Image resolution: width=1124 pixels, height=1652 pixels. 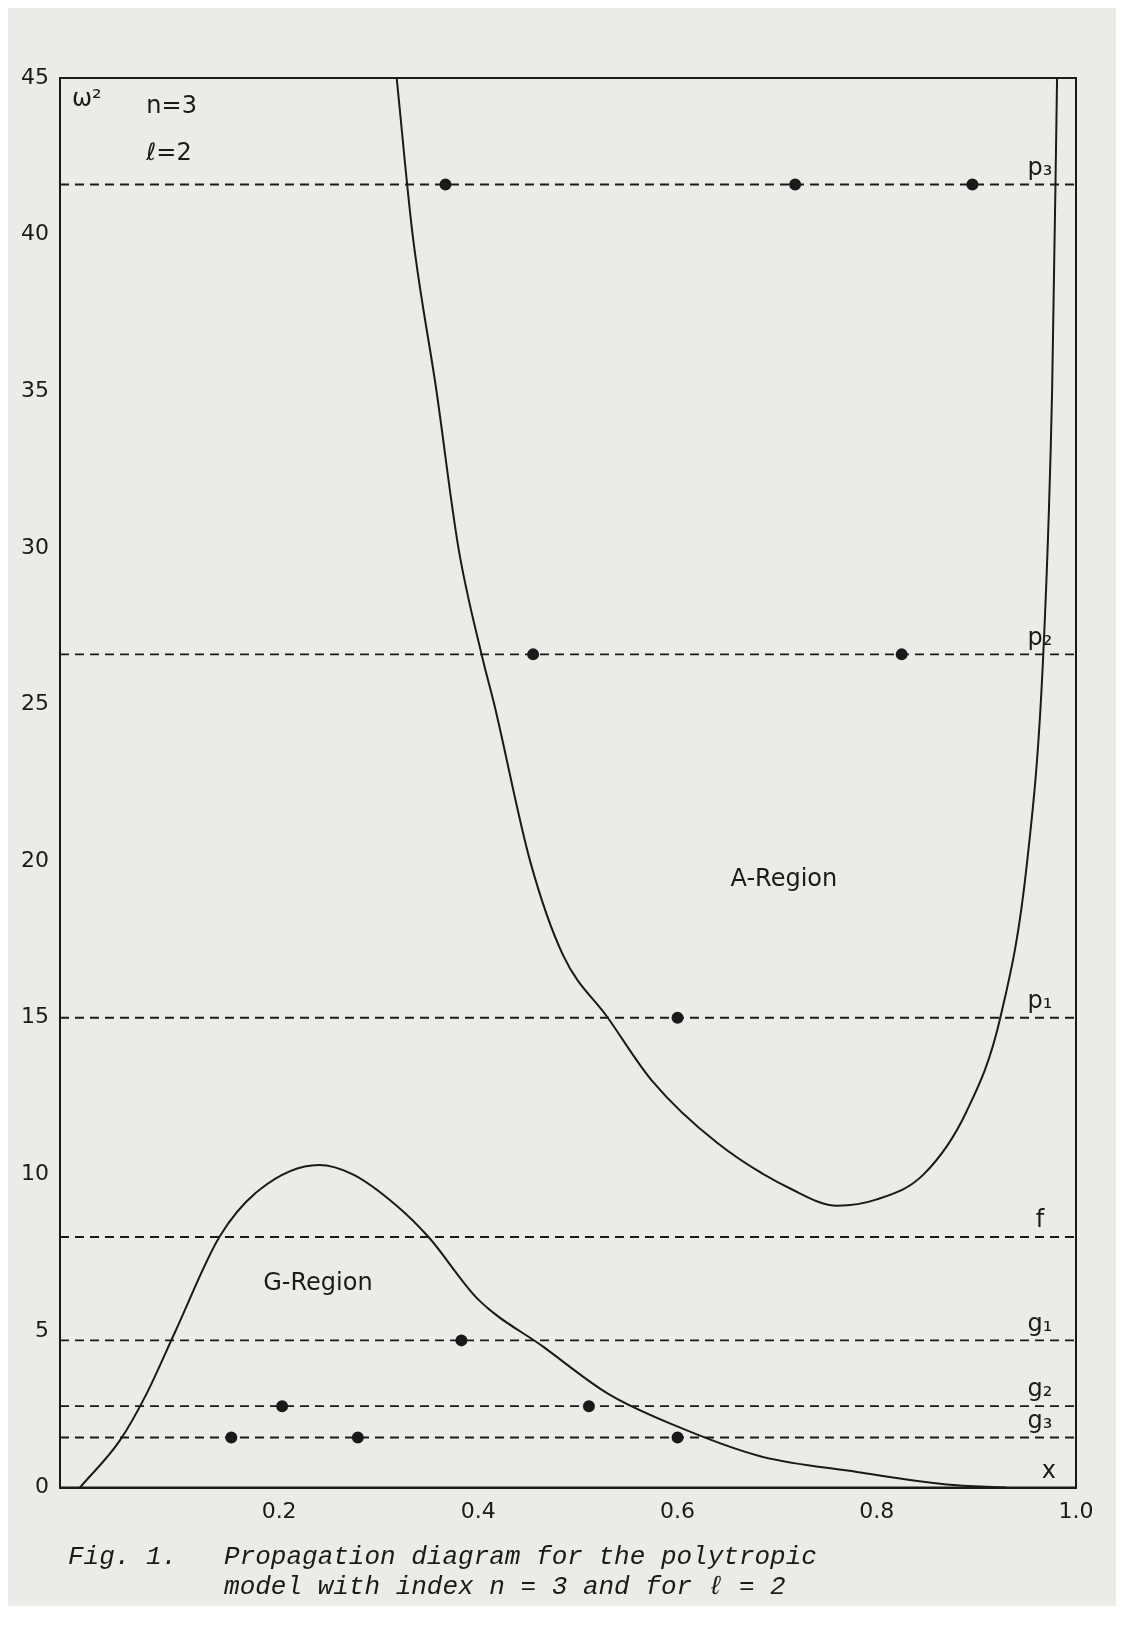 I want to click on y-tick-label: 25, so click(x=34, y=703).